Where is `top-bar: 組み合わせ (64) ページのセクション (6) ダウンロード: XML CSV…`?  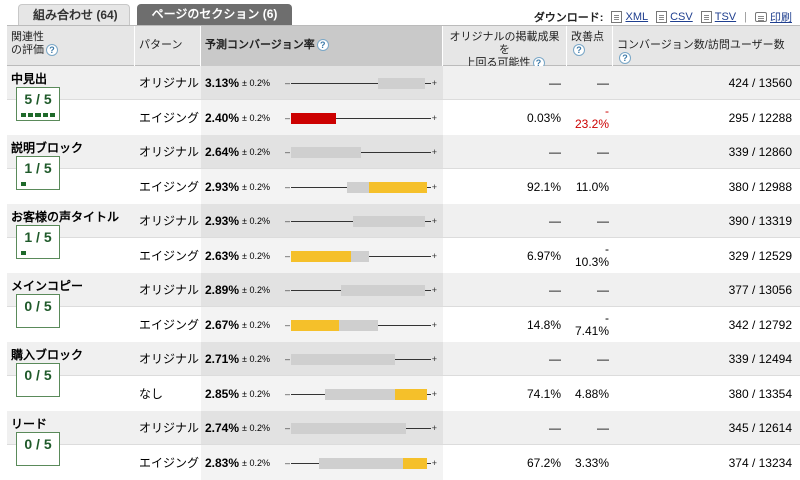
top-bar: 組み合わせ (64) ページのセクション (6) ダウンロード: XML CSV… is located at coordinates (400, 13).